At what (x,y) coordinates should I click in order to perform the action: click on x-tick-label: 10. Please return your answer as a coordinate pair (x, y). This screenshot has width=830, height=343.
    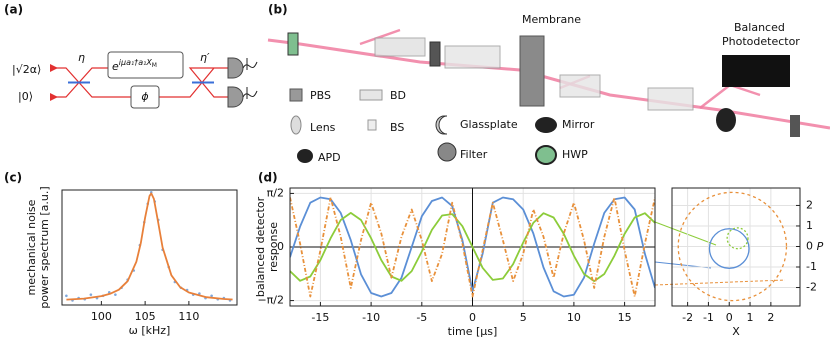
    Looking at the image, I should click on (574, 317).